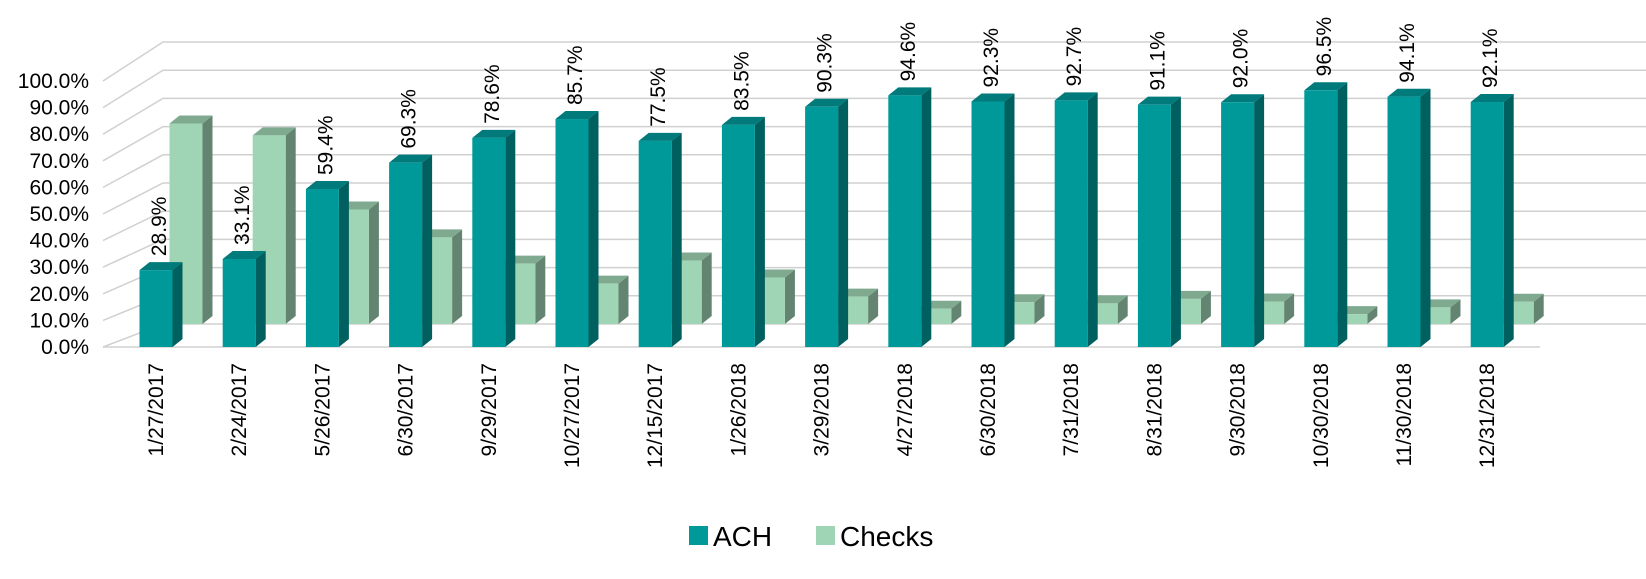 This screenshot has height=579, width=1646. Describe the element at coordinates (65, 347) in the screenshot. I see `y-tick-label: 0.0%` at that location.